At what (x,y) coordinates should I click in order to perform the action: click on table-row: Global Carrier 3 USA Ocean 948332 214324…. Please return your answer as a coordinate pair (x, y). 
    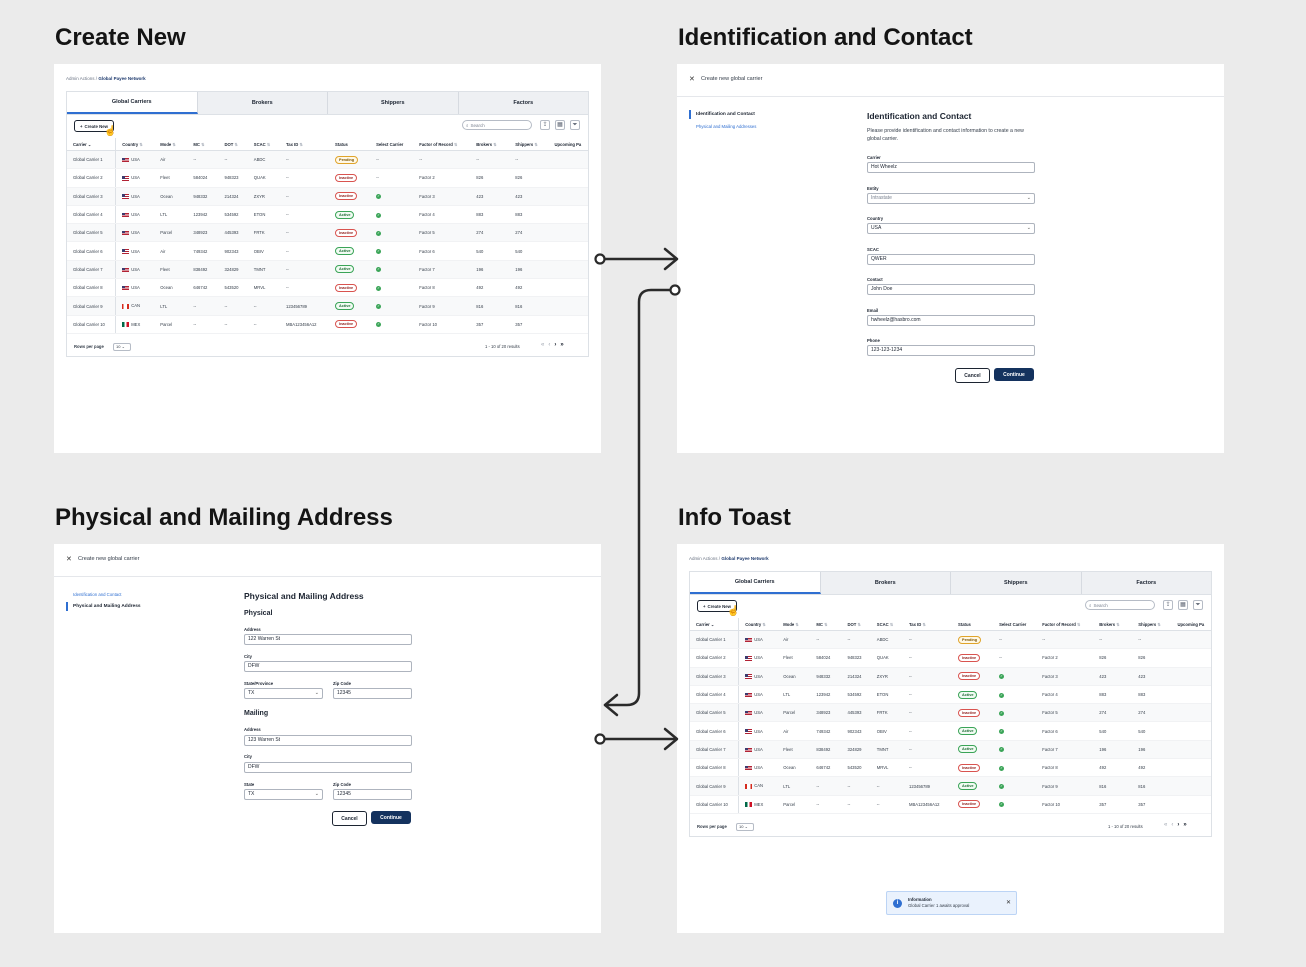
    Looking at the image, I should click on (950, 676).